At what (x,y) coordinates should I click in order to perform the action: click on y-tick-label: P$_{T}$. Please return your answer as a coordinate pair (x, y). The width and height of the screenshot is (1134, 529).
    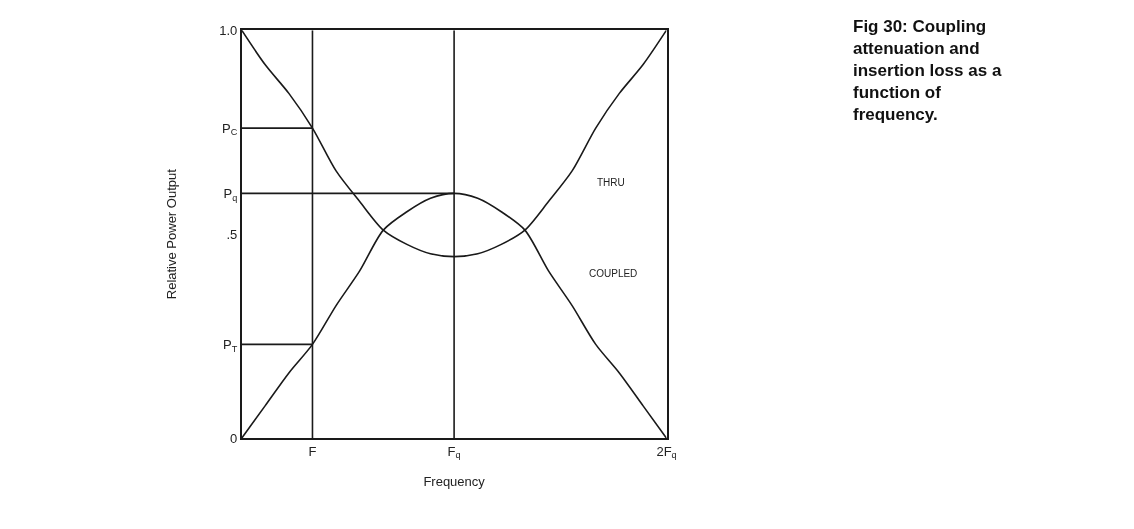
    Looking at the image, I should click on (230, 345).